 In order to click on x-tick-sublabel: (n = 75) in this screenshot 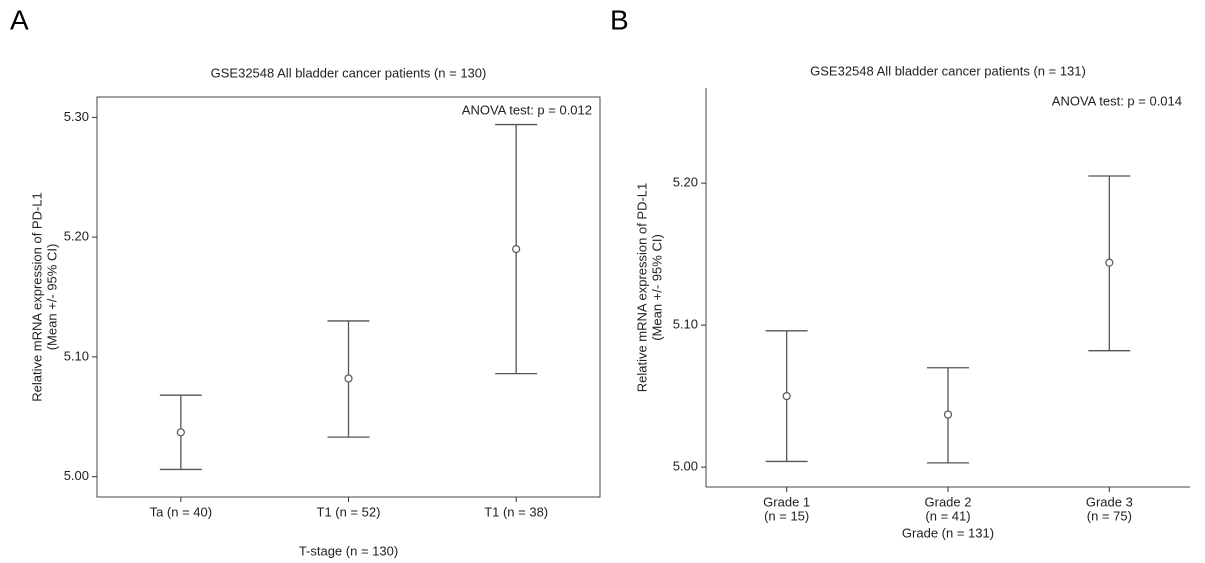, I will do `click(1109, 515)`.